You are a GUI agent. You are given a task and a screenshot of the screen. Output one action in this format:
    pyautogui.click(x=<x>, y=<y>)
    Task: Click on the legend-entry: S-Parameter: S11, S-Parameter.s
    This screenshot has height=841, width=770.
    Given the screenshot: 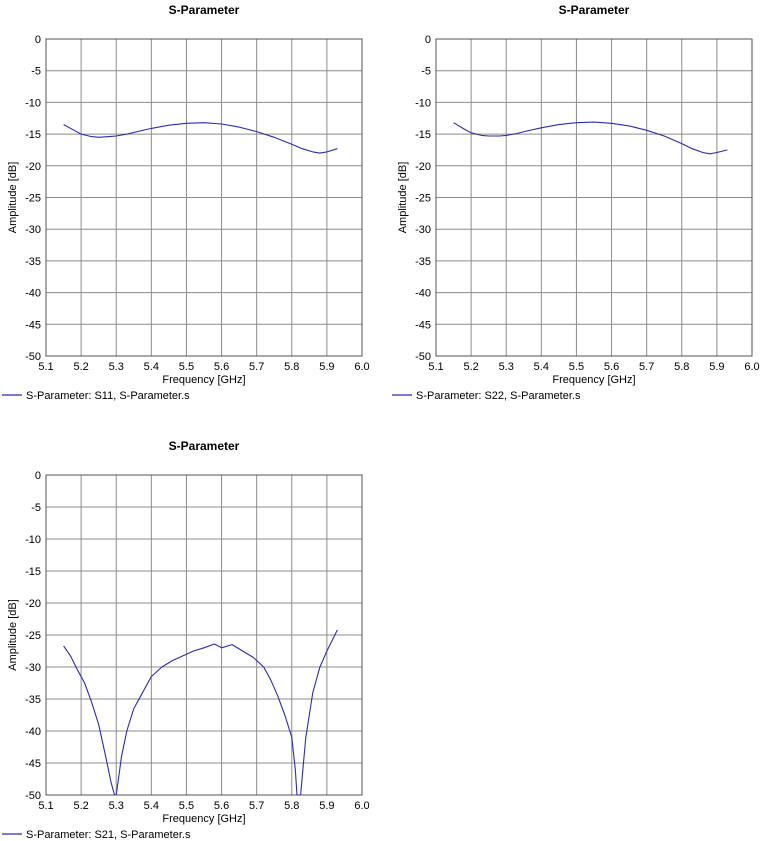 What is the action you would take?
    pyautogui.click(x=108, y=396)
    